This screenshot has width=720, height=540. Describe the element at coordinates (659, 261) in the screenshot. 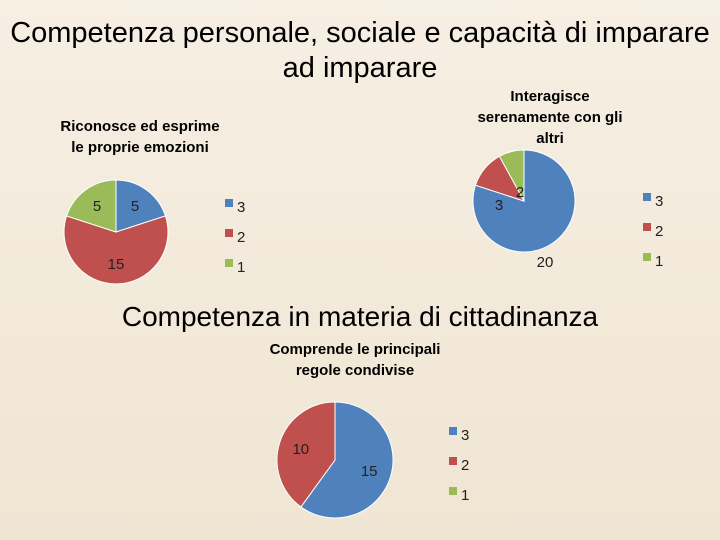

I see `chart2-legend-label-1: 1` at that location.